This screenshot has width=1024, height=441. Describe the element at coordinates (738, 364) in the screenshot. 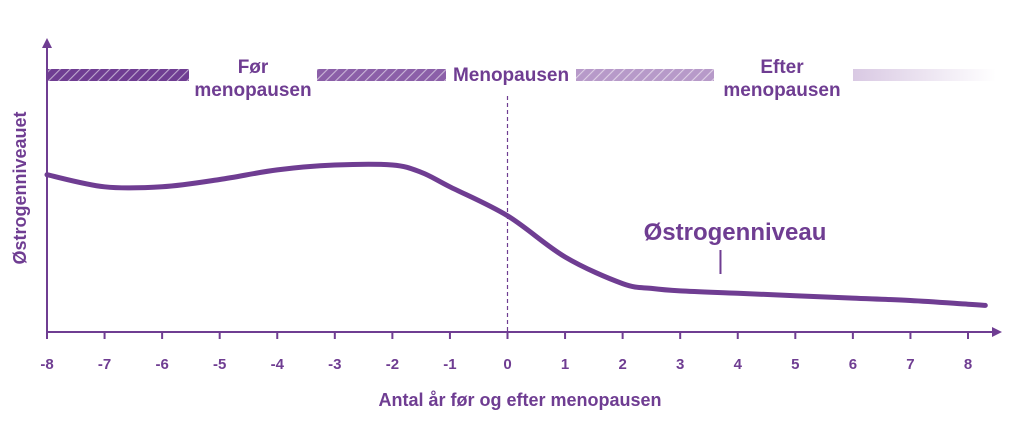

I see `x-tick-label-12: 4` at that location.